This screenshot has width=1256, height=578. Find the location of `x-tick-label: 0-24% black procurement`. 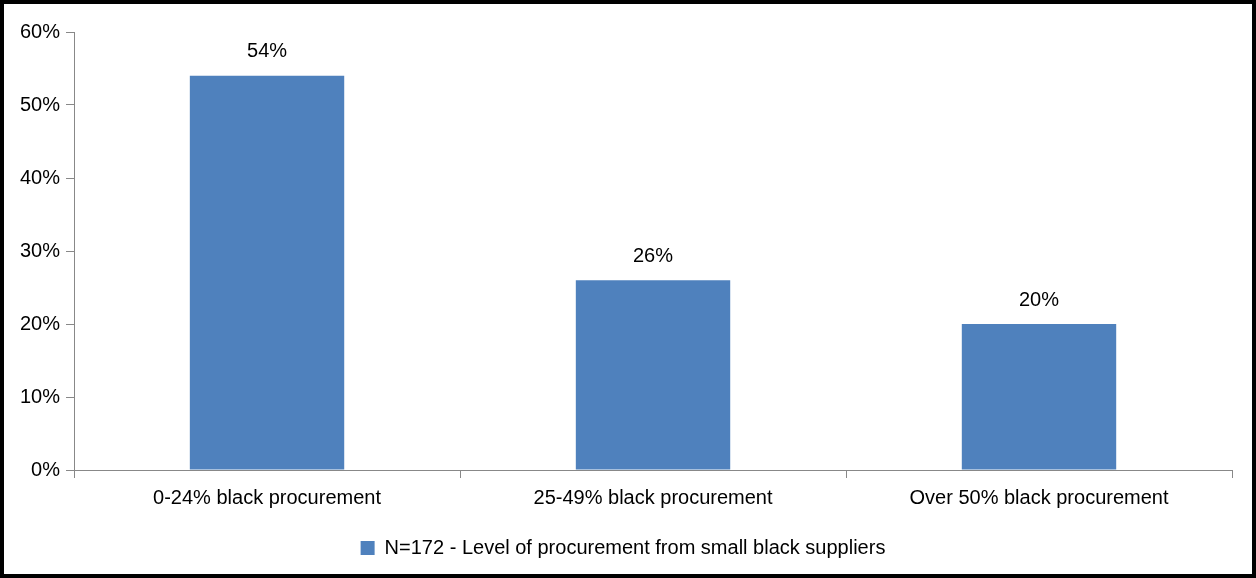

x-tick-label: 0-24% black procurement is located at coordinates (267, 496).